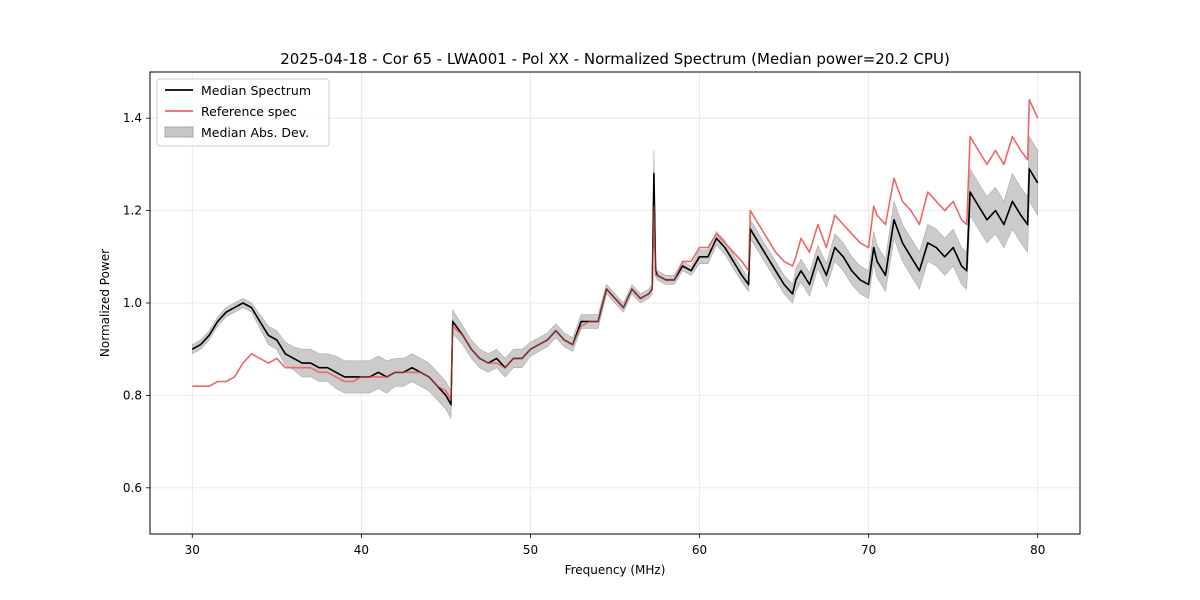 The height and width of the screenshot is (600, 1200). I want to click on legend-mad-band-swatch, so click(179, 132).